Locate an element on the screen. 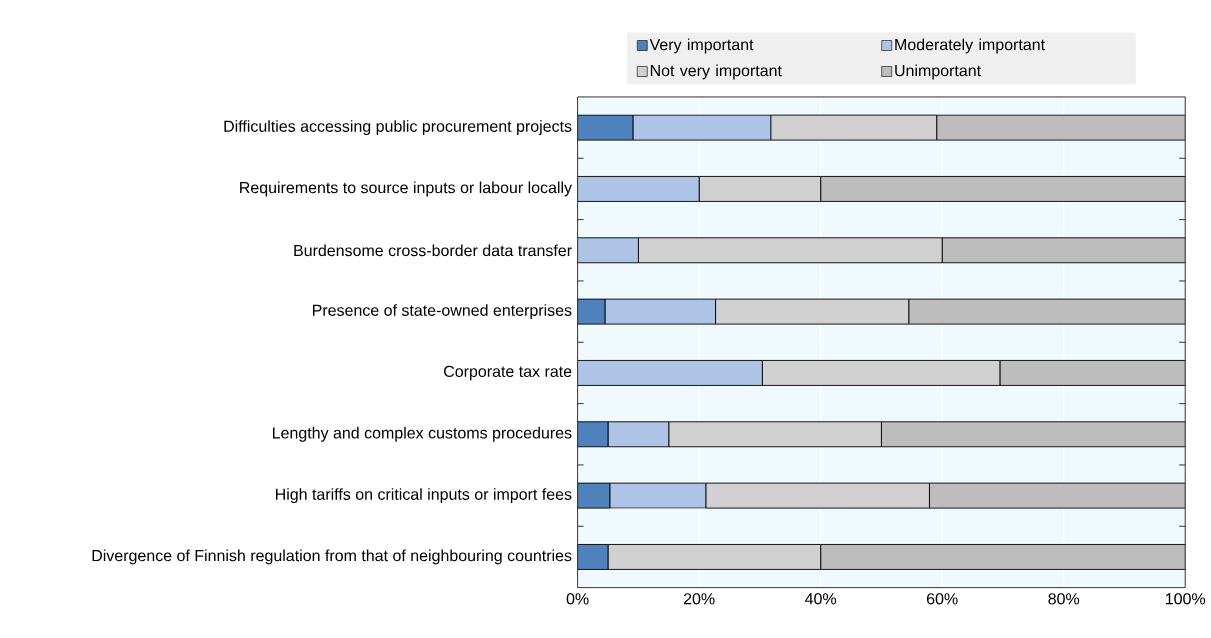 The width and height of the screenshot is (1211, 638). y-tick-label: Presence of state-owned enterprises is located at coordinates (442, 312).